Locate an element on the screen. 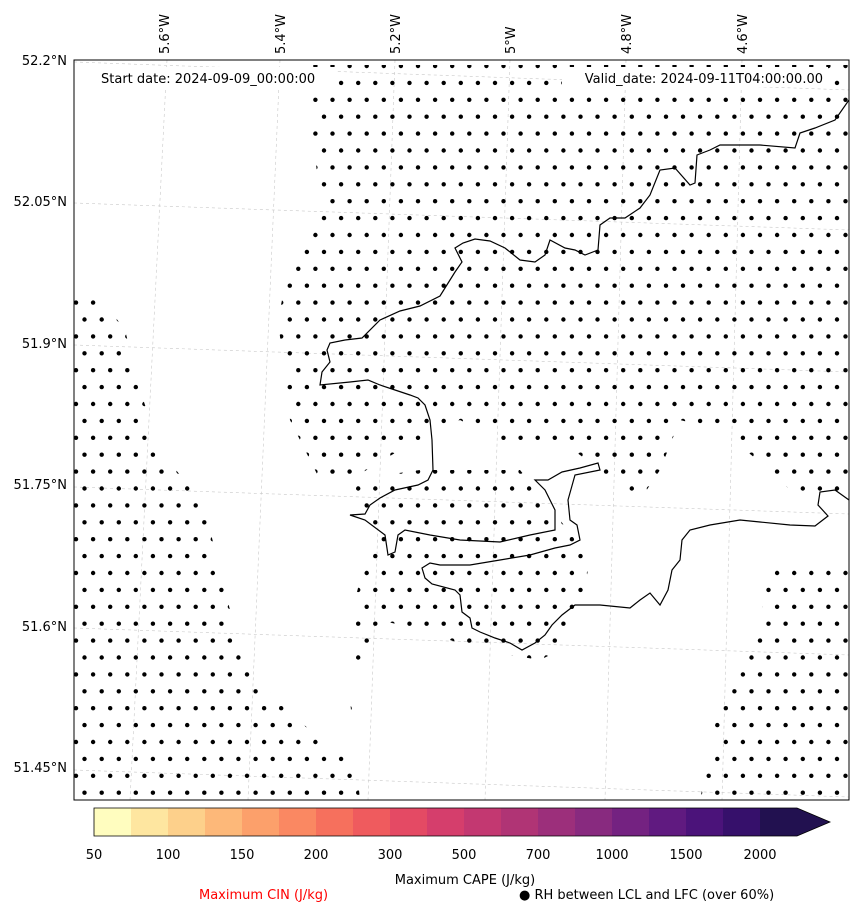 Image resolution: width=859 pixels, height=915 pixels. colorbar-segment is located at coordinates (372, 822).